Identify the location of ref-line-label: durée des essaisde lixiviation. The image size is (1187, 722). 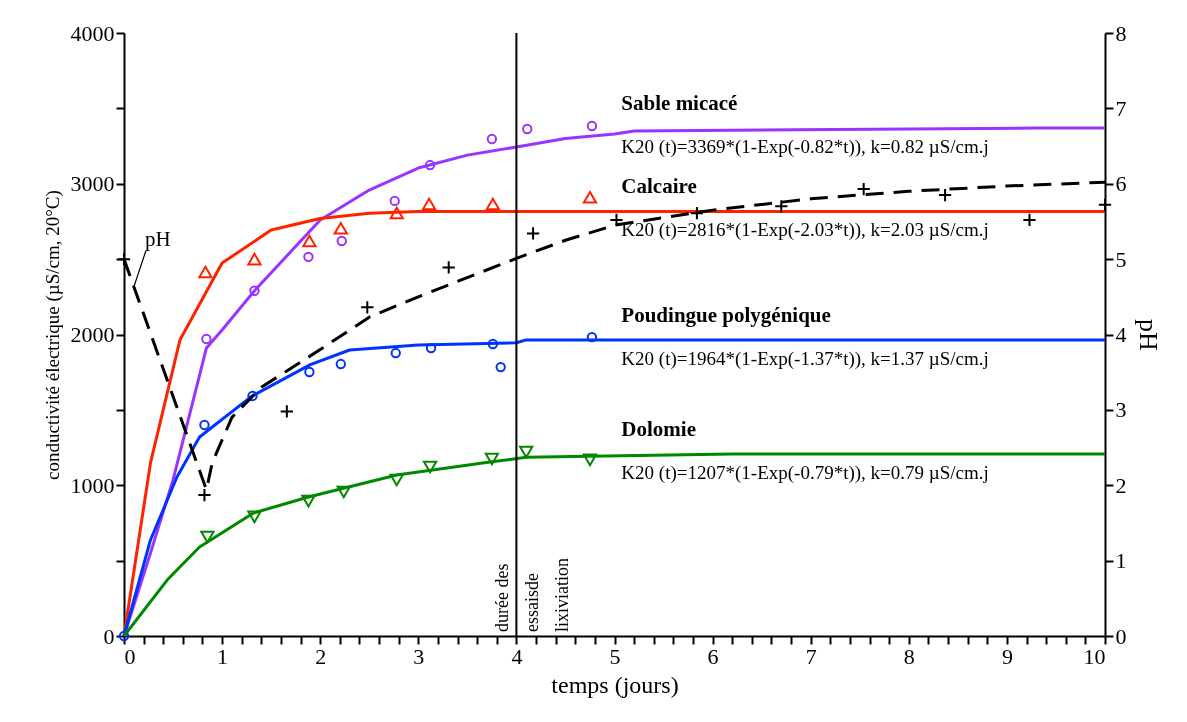
(532, 595).